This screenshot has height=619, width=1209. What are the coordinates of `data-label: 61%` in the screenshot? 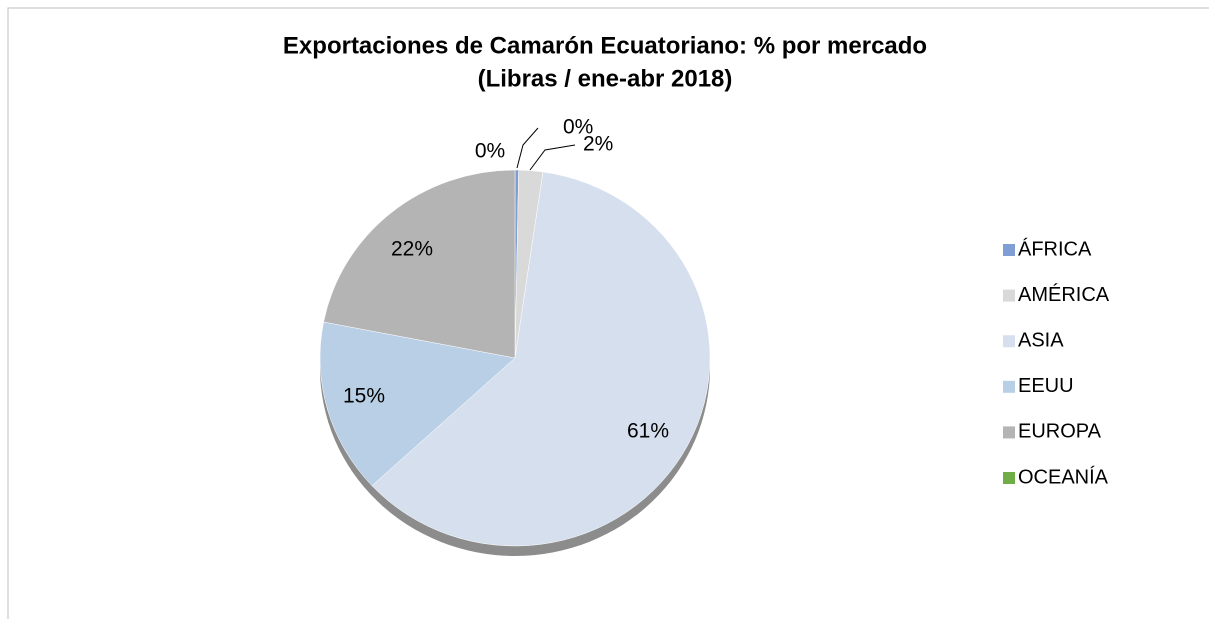 It's located at (648, 431).